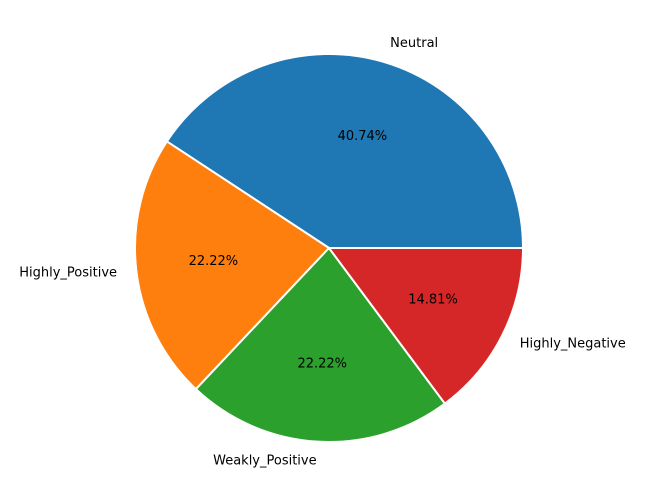 Image resolution: width=660 pixels, height=499 pixels. I want to click on category-label-weakly-positive: Weakly_Positive, so click(265, 461).